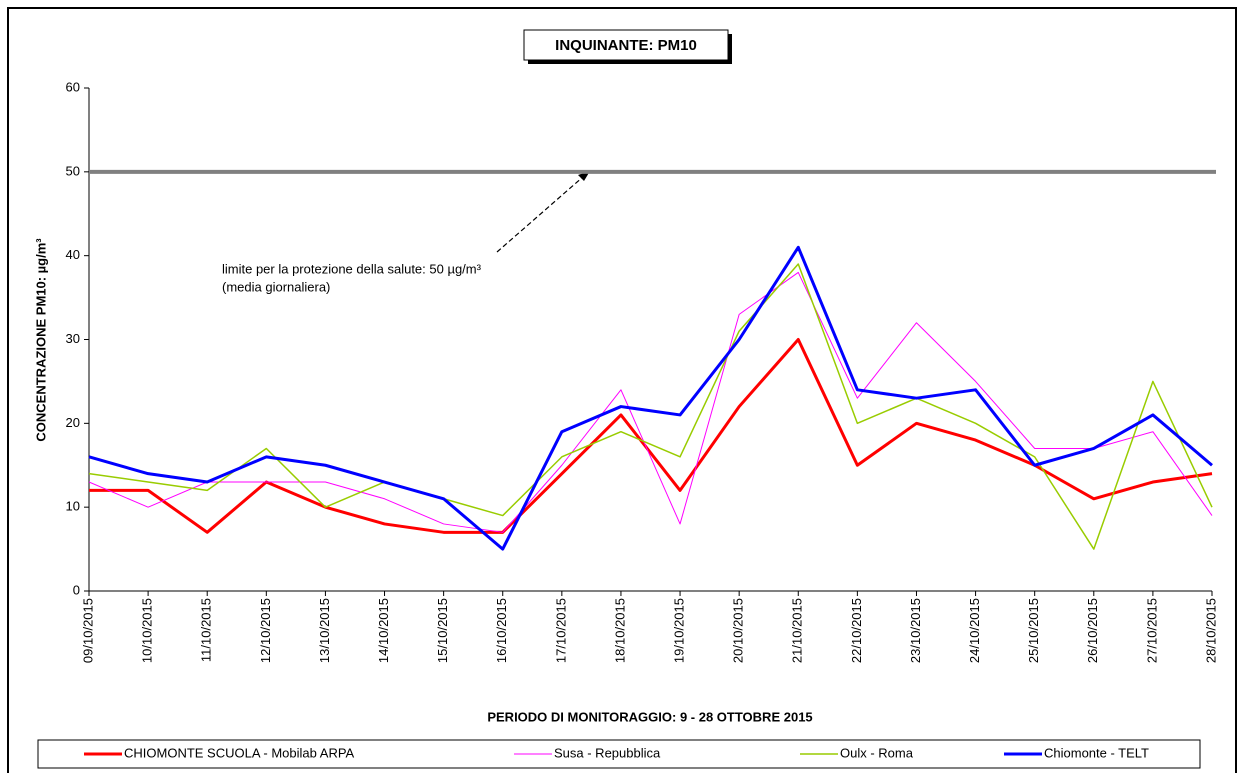 The height and width of the screenshot is (773, 1242). Describe the element at coordinates (73, 254) in the screenshot. I see `y-tick-label: 40` at that location.